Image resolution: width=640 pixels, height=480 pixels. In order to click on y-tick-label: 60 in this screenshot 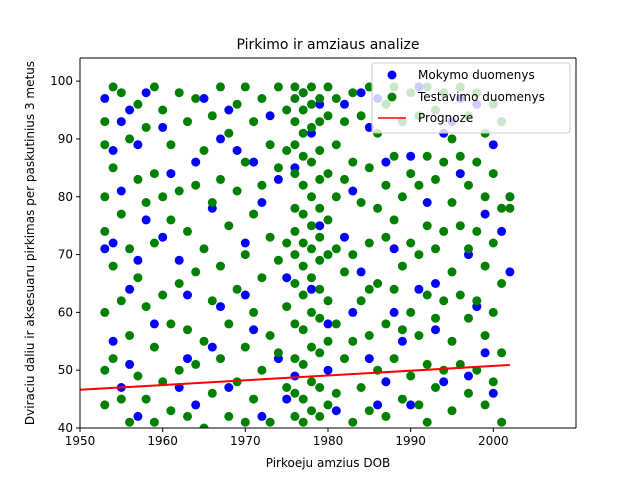, I will do `click(65, 312)`.